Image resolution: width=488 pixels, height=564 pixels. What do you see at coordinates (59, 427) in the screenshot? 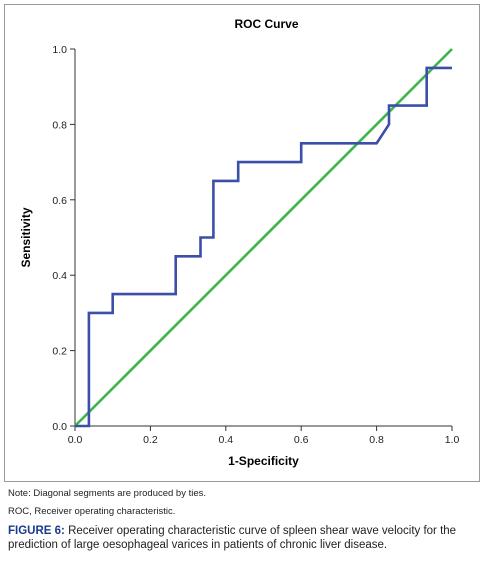
I see `y-tick-label: 0.0` at bounding box center [59, 427].